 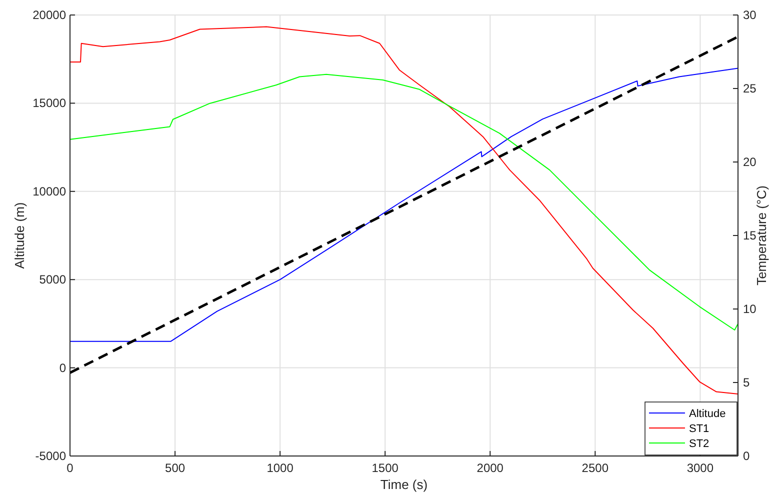 What do you see at coordinates (750, 235) in the screenshot?
I see `y2-tick-label: 15` at bounding box center [750, 235].